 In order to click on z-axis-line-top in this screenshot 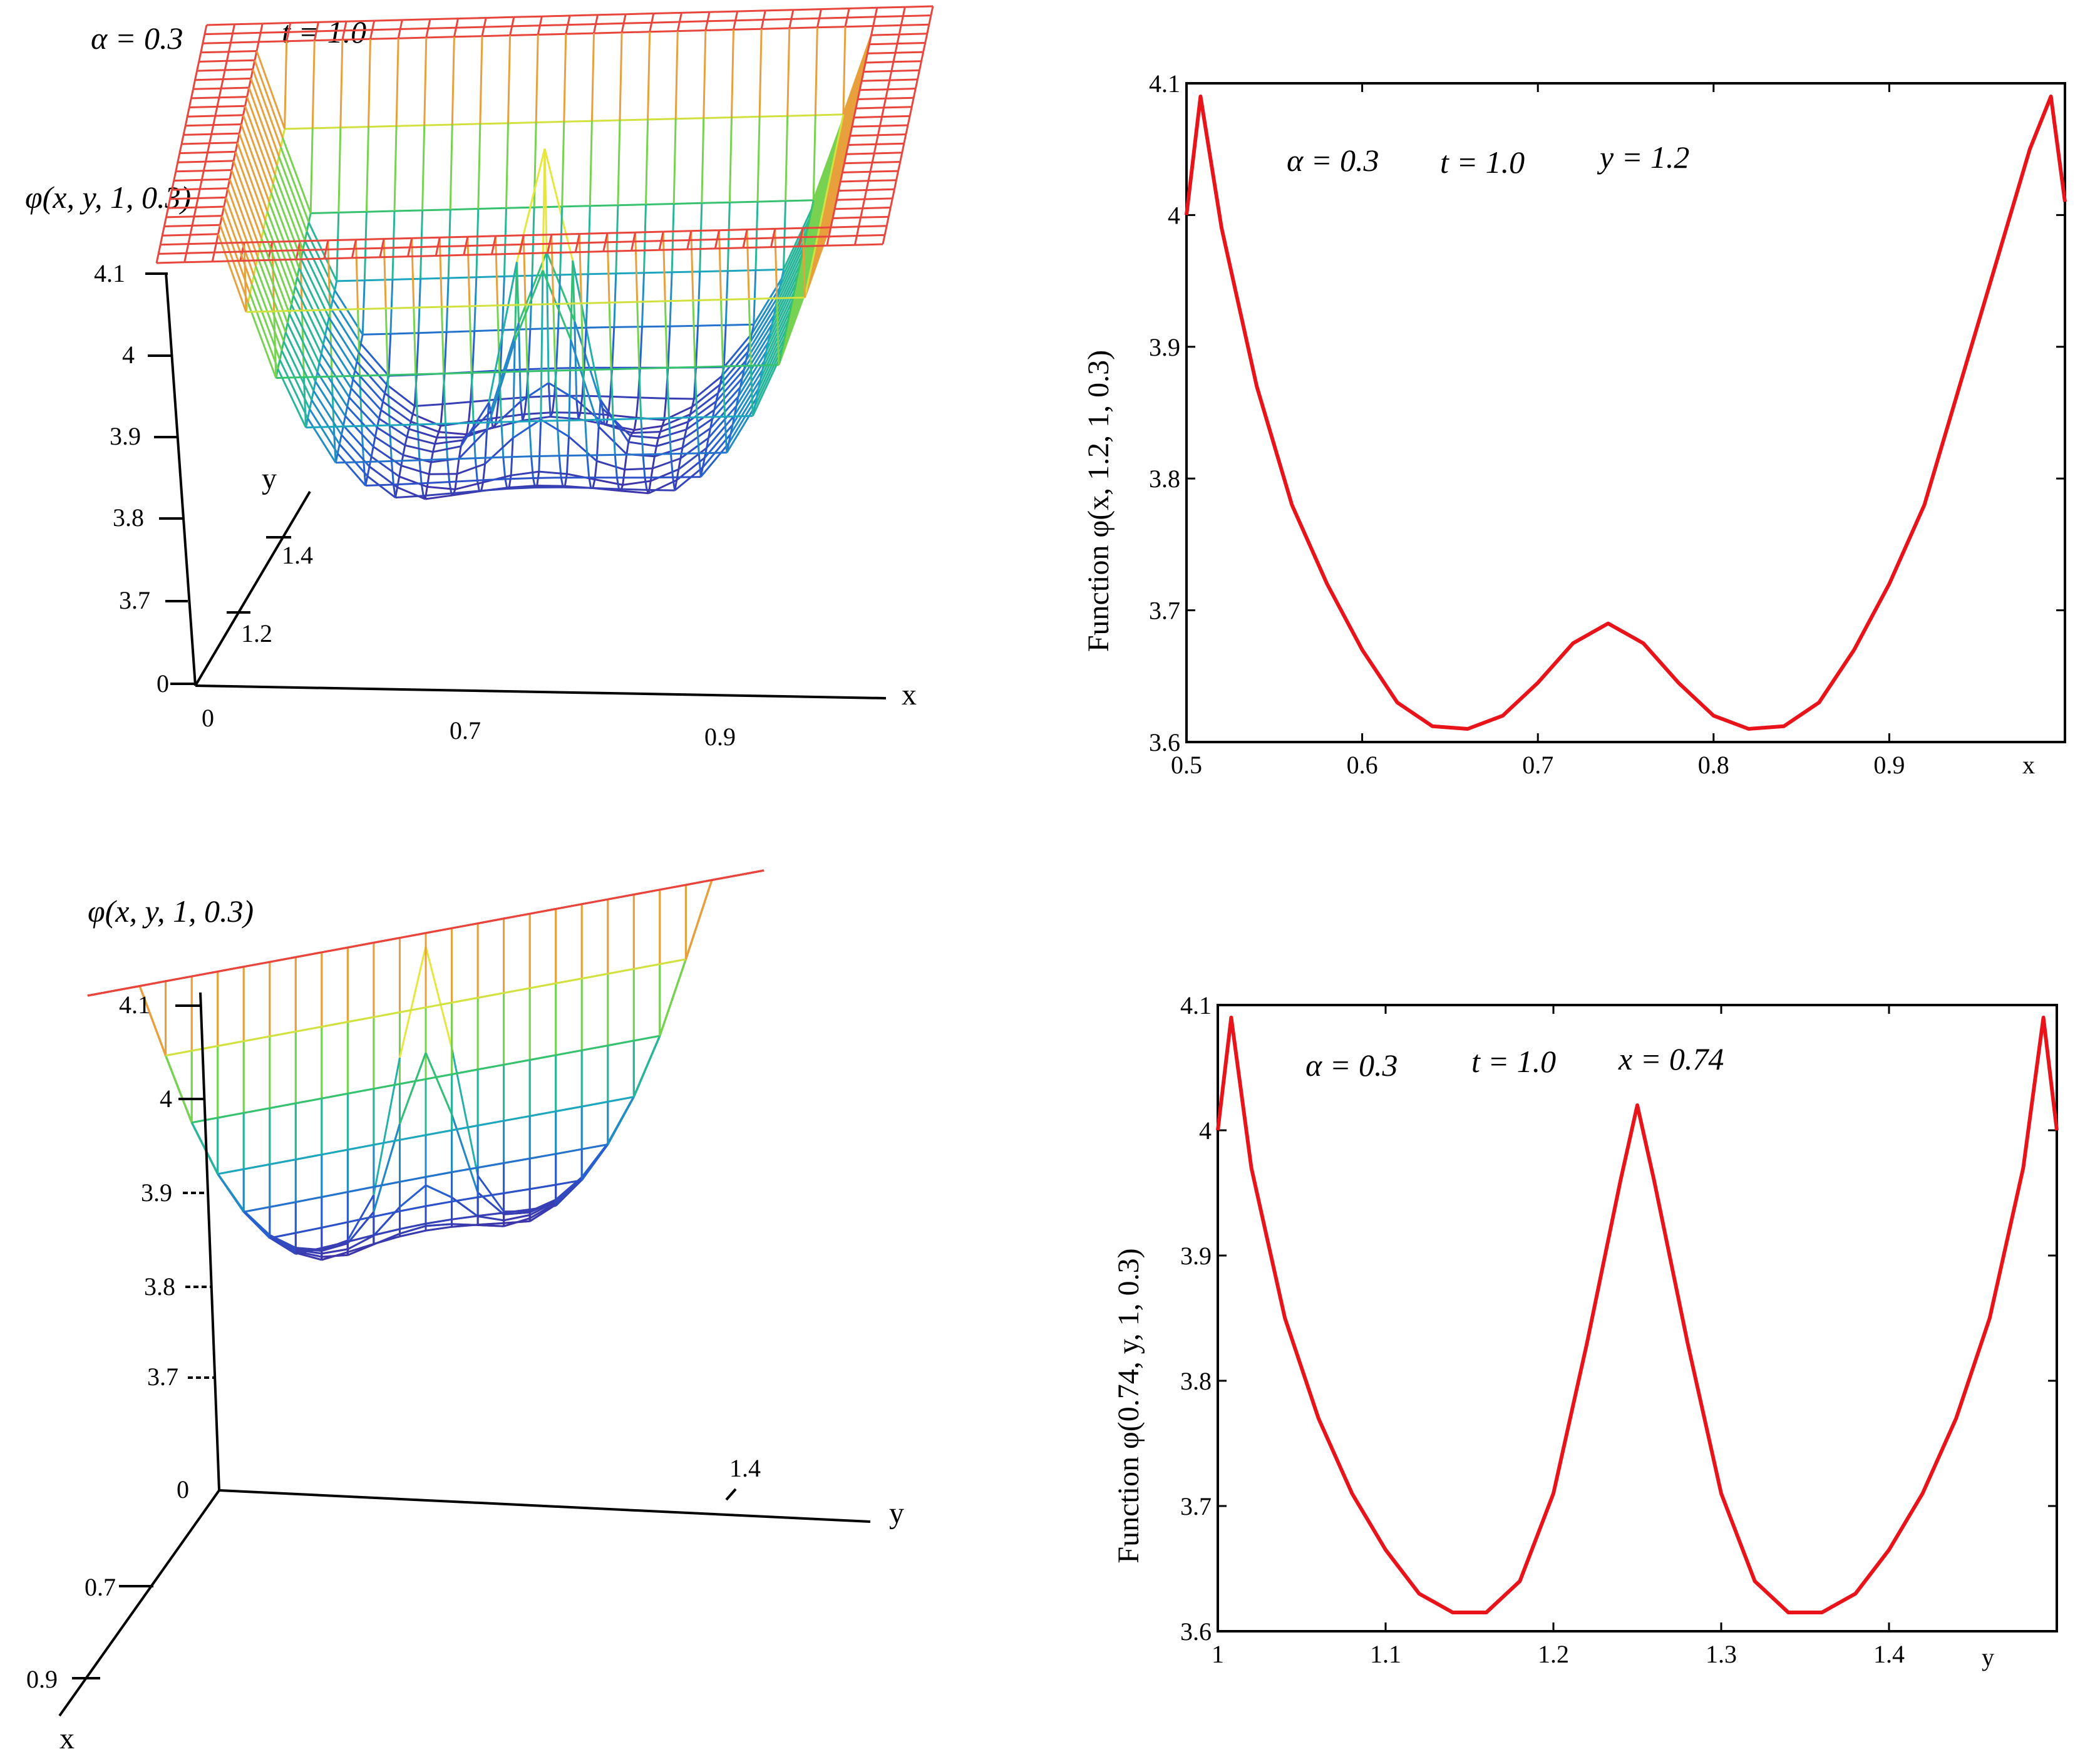, I will do `click(181, 479)`.